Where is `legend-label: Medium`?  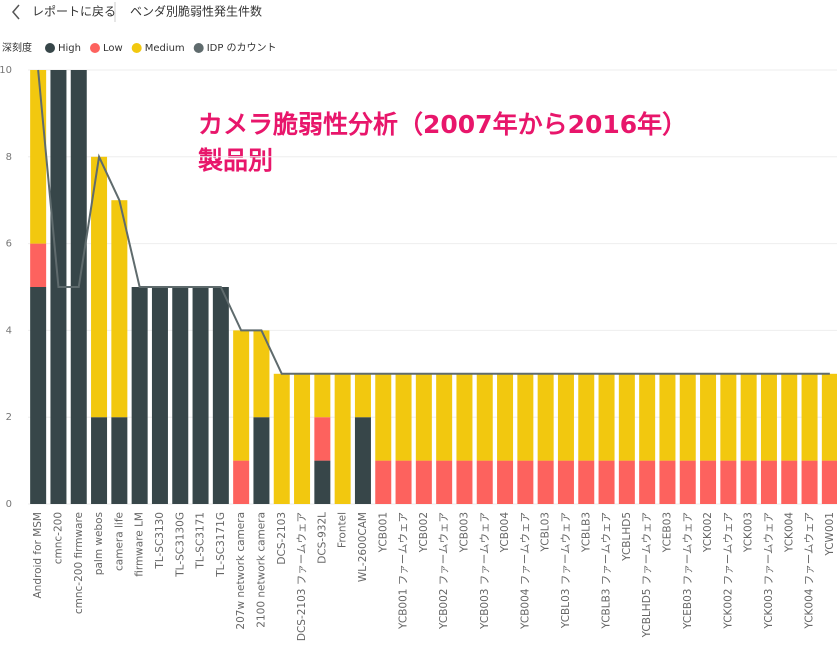 legend-label: Medium is located at coordinates (165, 48).